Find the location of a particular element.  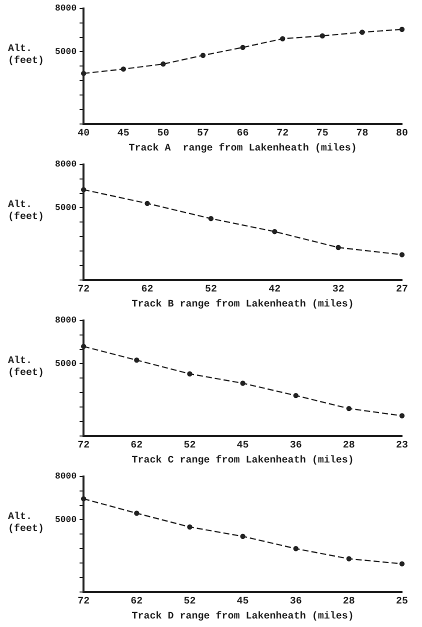

x-tick-label: 78 is located at coordinates (362, 134).